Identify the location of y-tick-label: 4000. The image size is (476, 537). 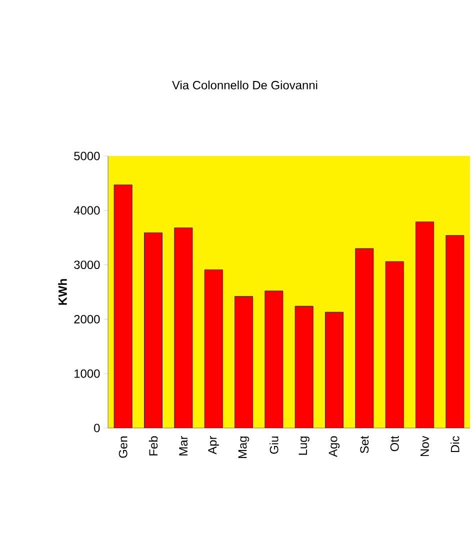
(87, 210).